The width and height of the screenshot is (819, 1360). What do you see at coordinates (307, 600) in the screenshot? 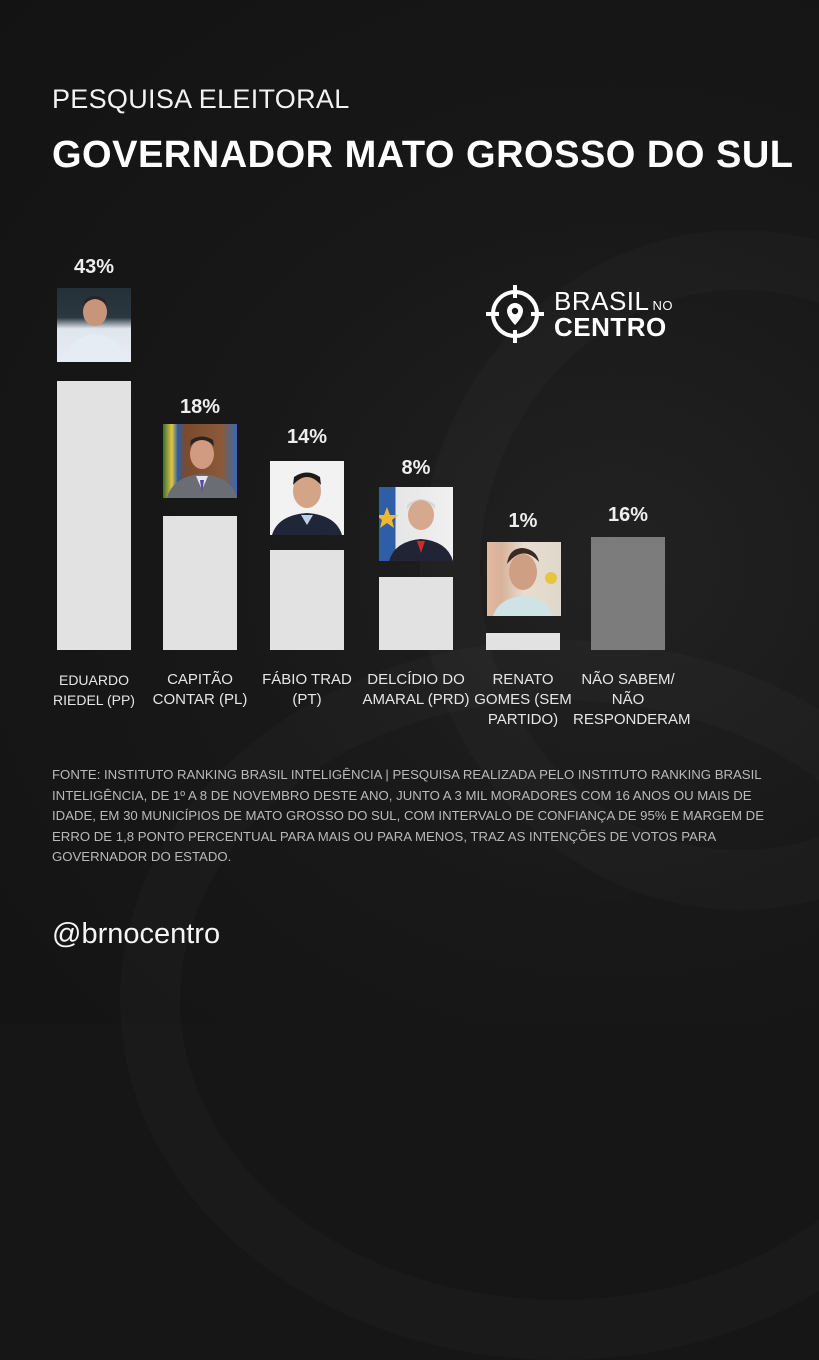
I see `bar-fabio-trad` at bounding box center [307, 600].